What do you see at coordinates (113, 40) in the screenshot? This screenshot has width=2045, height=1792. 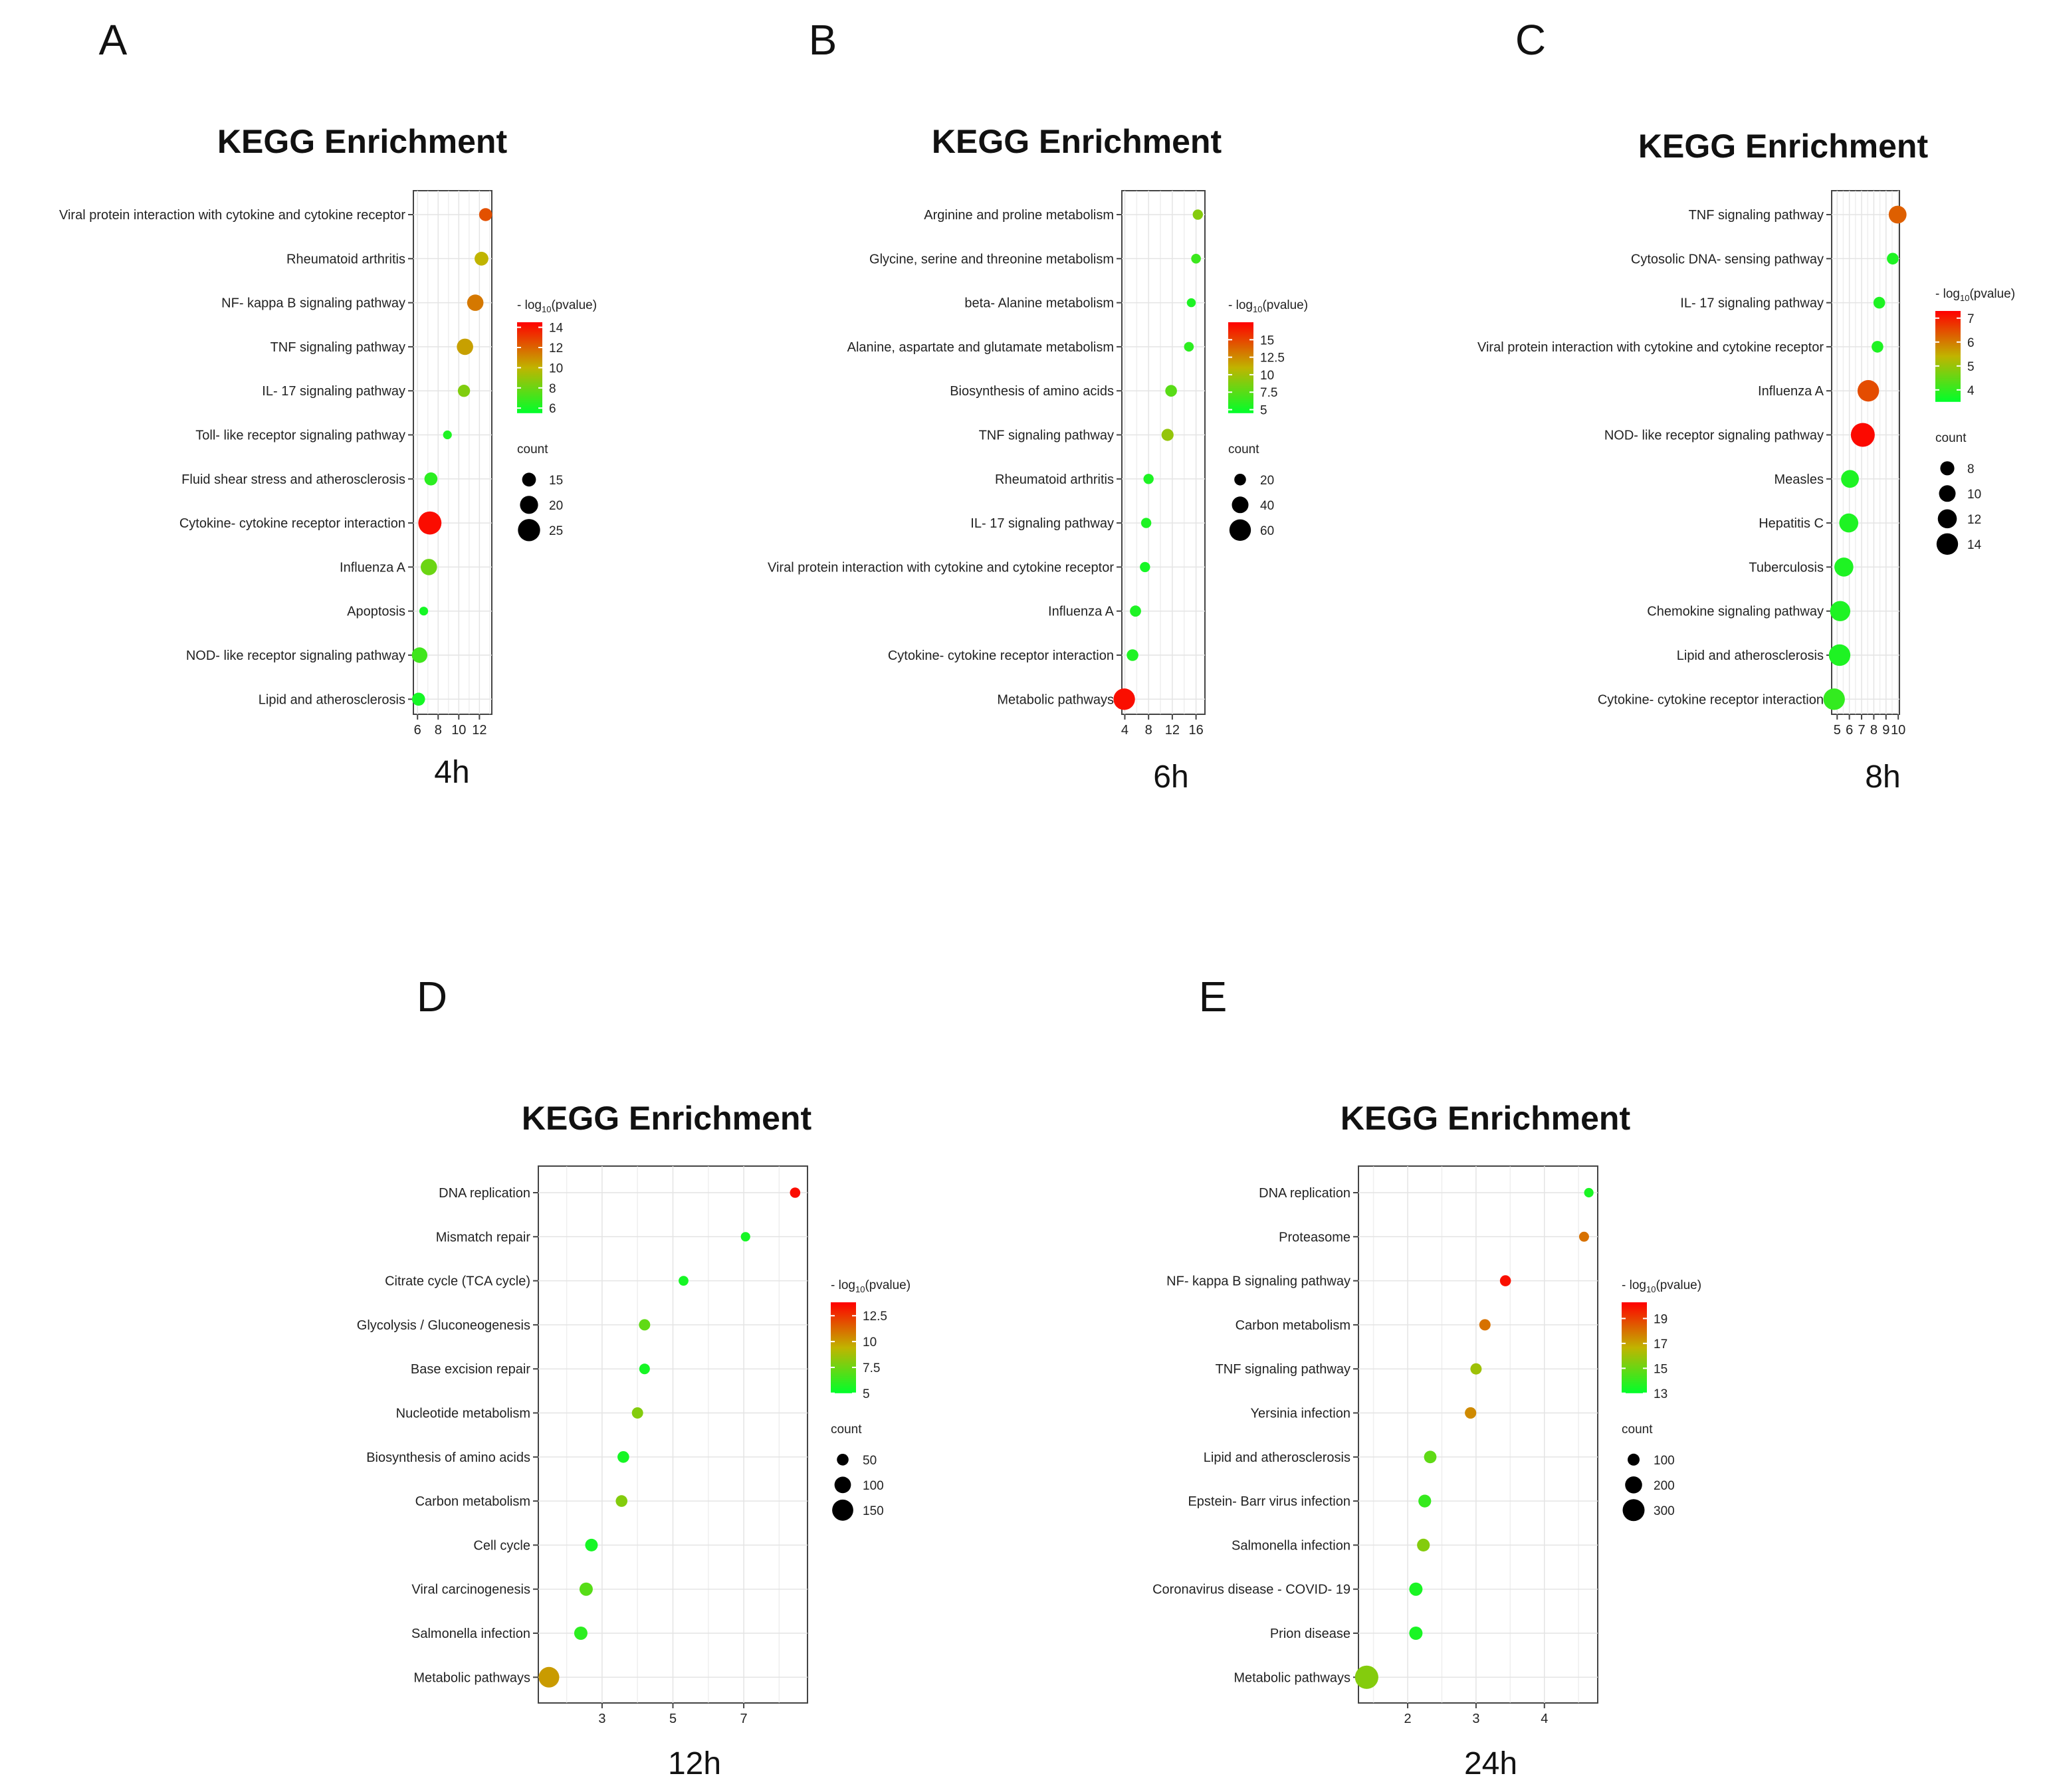 I see `panel-letter: A` at bounding box center [113, 40].